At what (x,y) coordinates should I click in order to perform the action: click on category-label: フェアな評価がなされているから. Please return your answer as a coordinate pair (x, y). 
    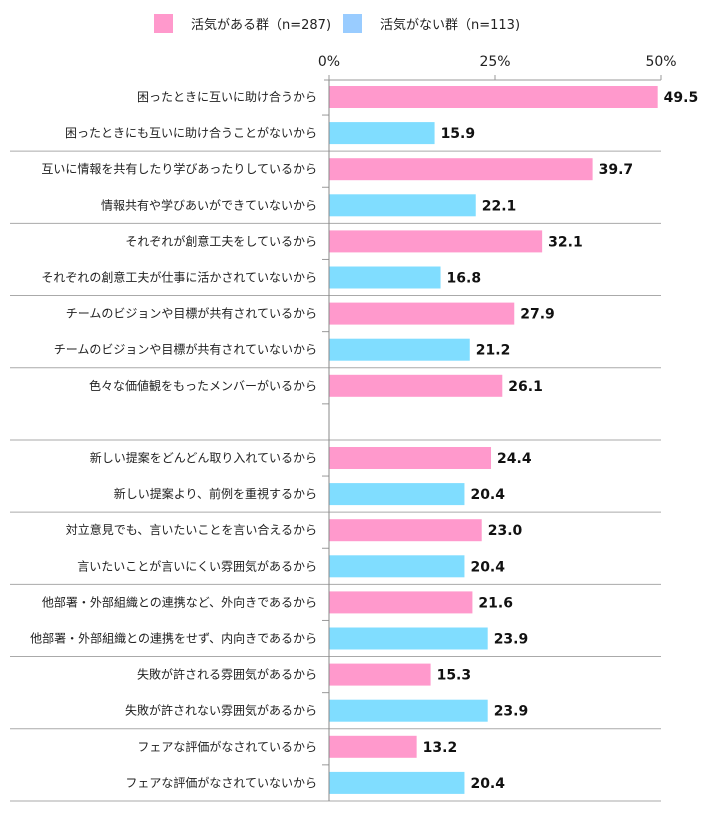
    Looking at the image, I should click on (227, 746).